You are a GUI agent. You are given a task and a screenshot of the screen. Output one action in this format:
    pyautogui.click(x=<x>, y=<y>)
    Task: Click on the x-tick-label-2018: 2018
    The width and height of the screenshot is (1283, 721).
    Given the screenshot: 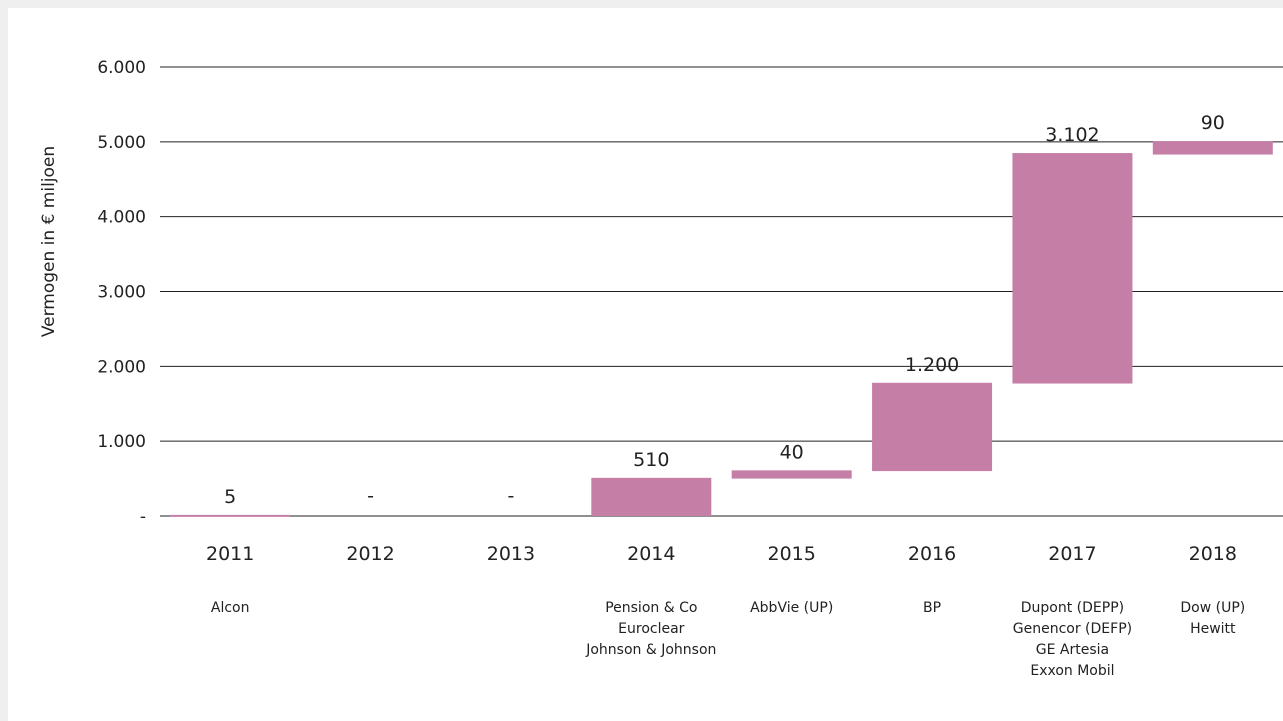 What is the action you would take?
    pyautogui.click(x=1213, y=554)
    